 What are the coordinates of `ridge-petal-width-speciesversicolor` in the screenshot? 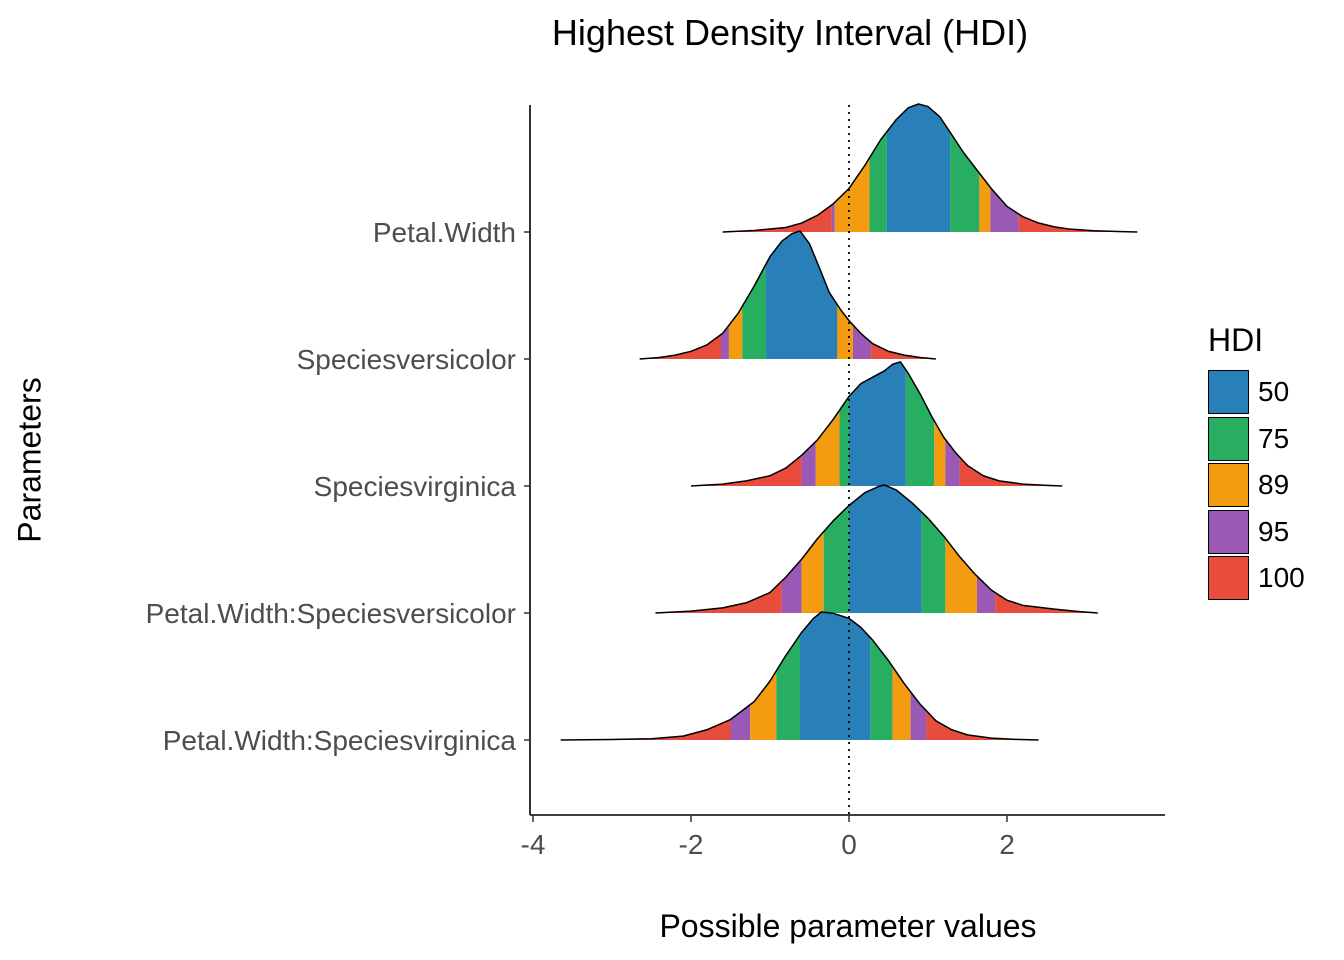 It's located at (876, 549).